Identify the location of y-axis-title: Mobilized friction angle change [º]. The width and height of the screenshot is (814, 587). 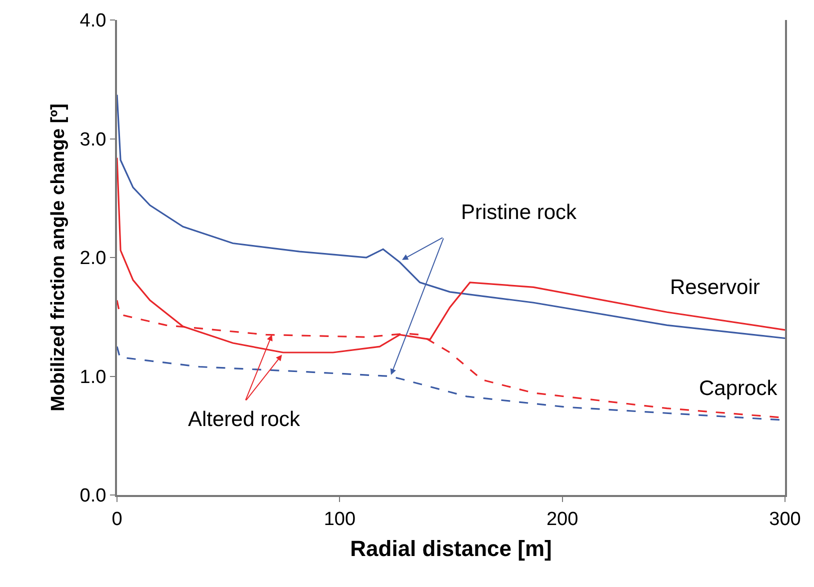
(59, 258).